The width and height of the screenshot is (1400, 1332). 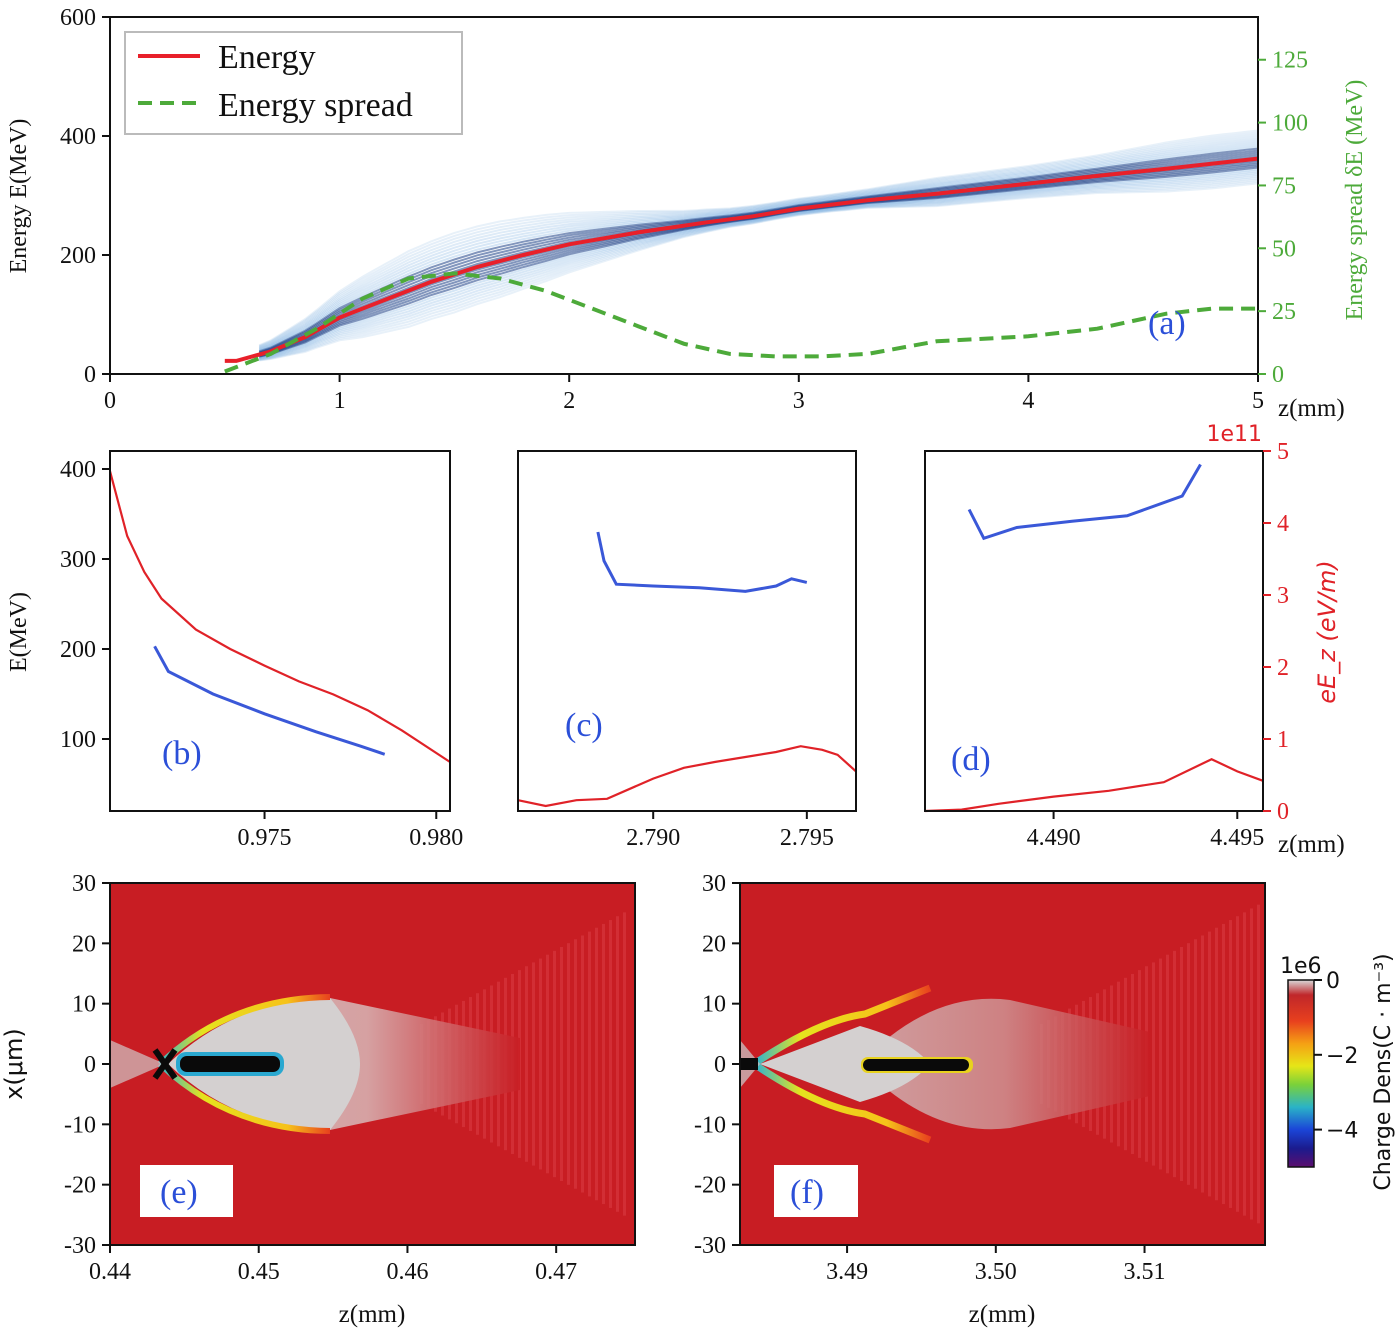 I want to click on x-tick-label: 3.49, so click(x=847, y=1272).